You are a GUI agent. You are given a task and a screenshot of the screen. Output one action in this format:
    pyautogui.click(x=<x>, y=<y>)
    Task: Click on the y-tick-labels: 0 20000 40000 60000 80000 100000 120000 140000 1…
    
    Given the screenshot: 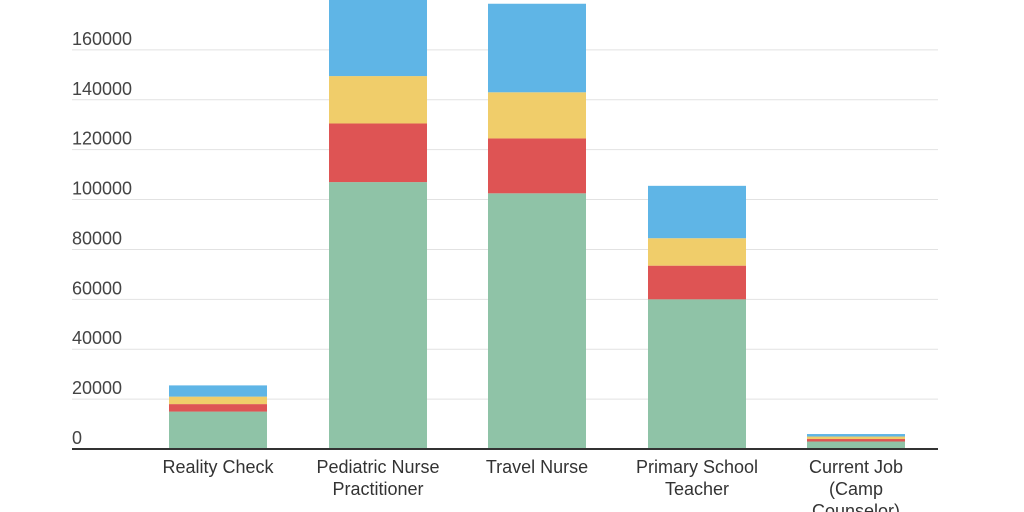 What is the action you would take?
    pyautogui.click(x=102, y=238)
    